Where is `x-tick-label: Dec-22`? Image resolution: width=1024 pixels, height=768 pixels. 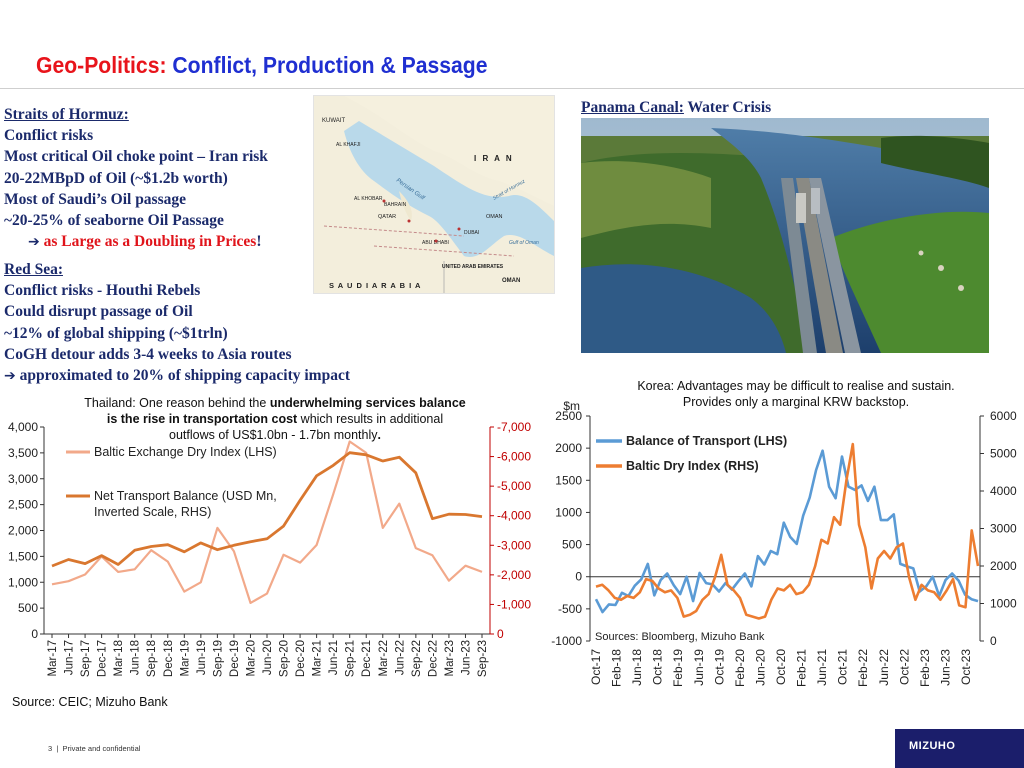
x-tick-label: Dec-22 is located at coordinates (433, 658).